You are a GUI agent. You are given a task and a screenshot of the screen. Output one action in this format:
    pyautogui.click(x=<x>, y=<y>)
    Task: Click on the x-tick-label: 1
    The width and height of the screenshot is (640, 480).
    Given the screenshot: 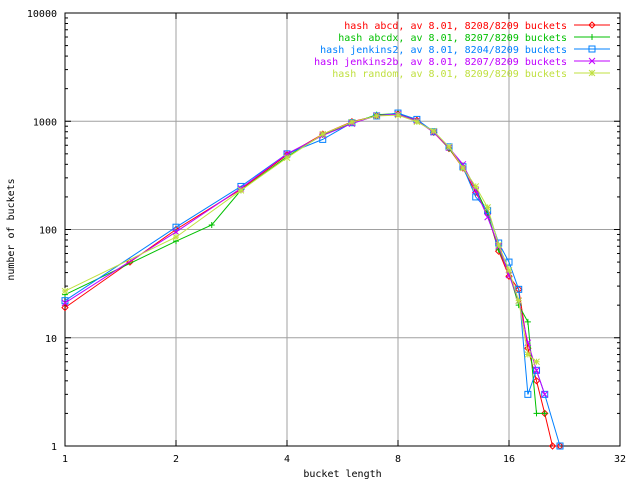 What is the action you would take?
    pyautogui.click(x=65, y=459)
    